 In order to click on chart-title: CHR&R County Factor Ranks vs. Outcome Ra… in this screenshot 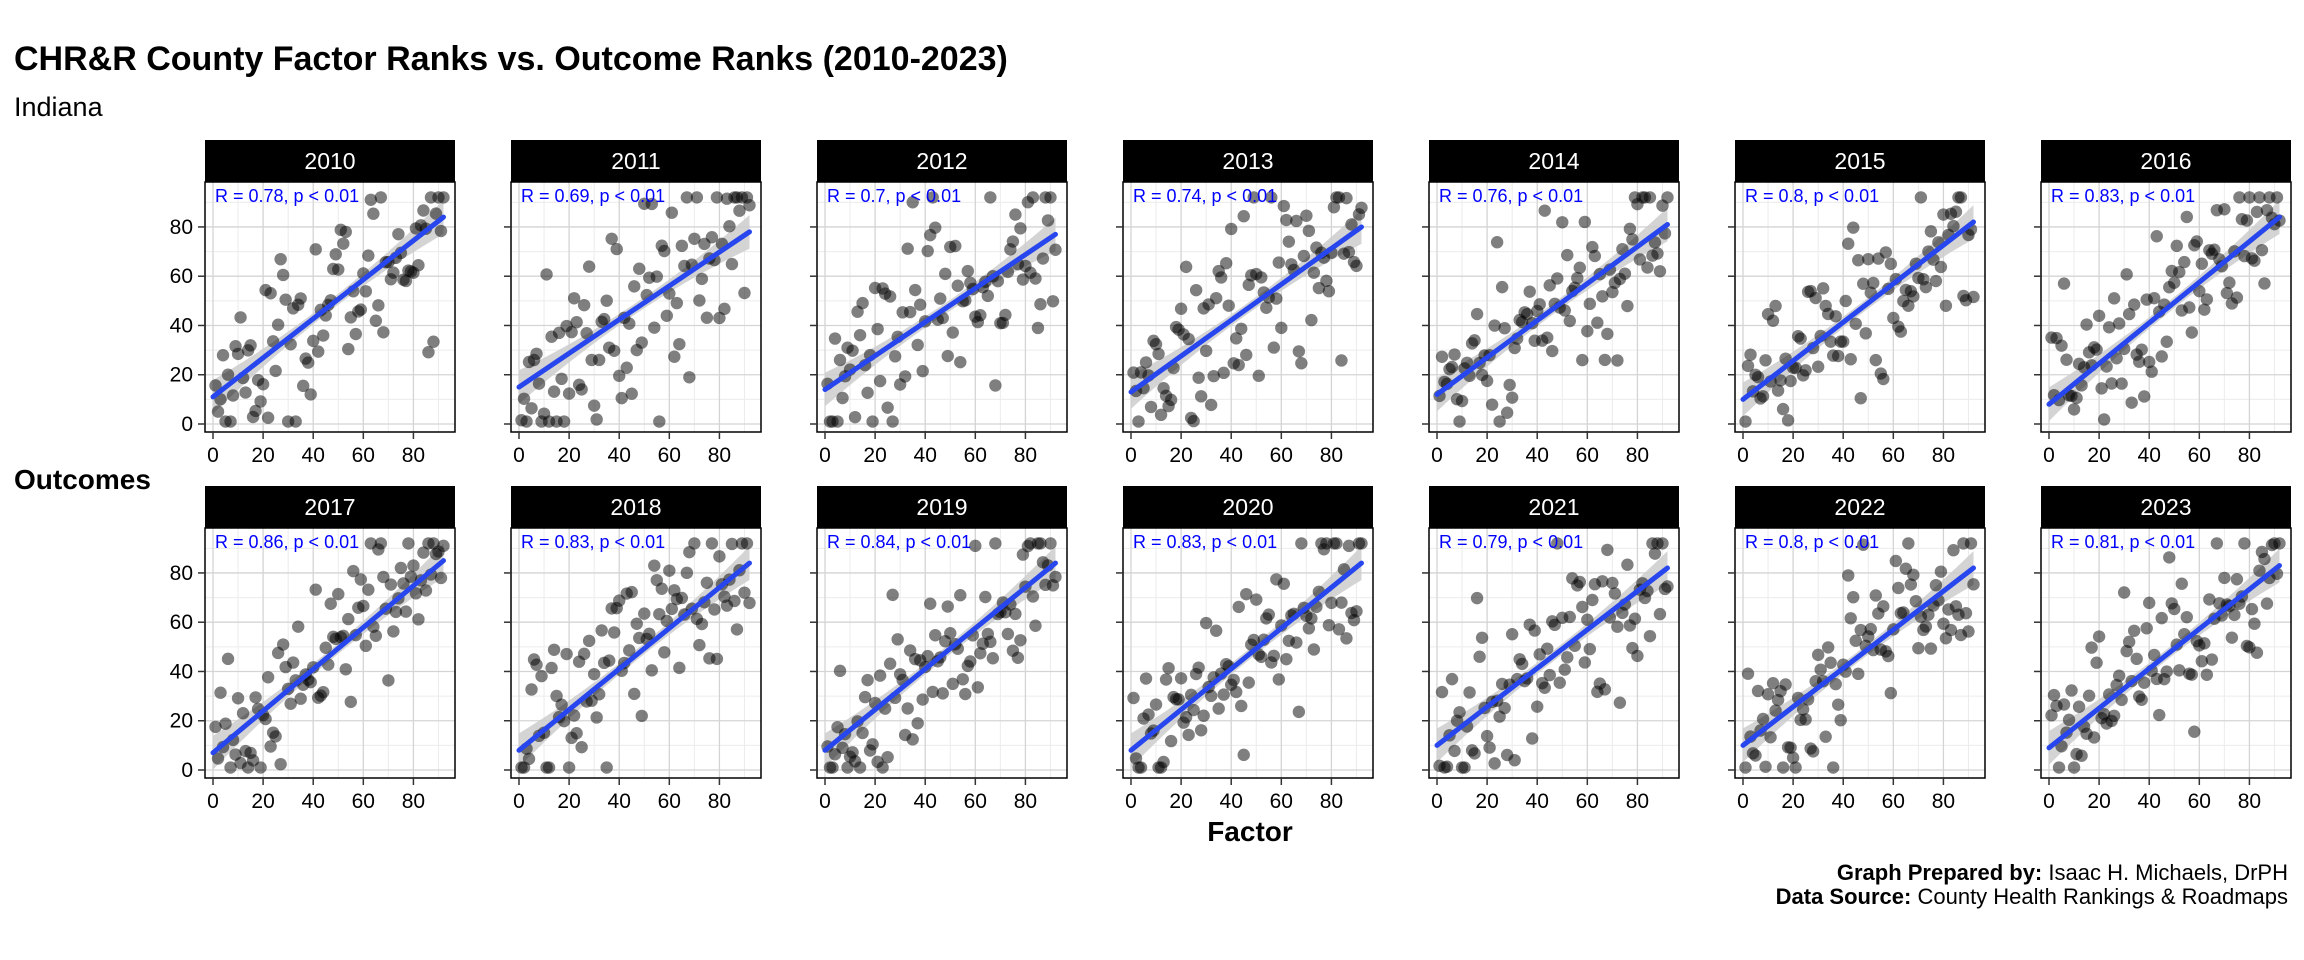, I will do `click(511, 59)`.